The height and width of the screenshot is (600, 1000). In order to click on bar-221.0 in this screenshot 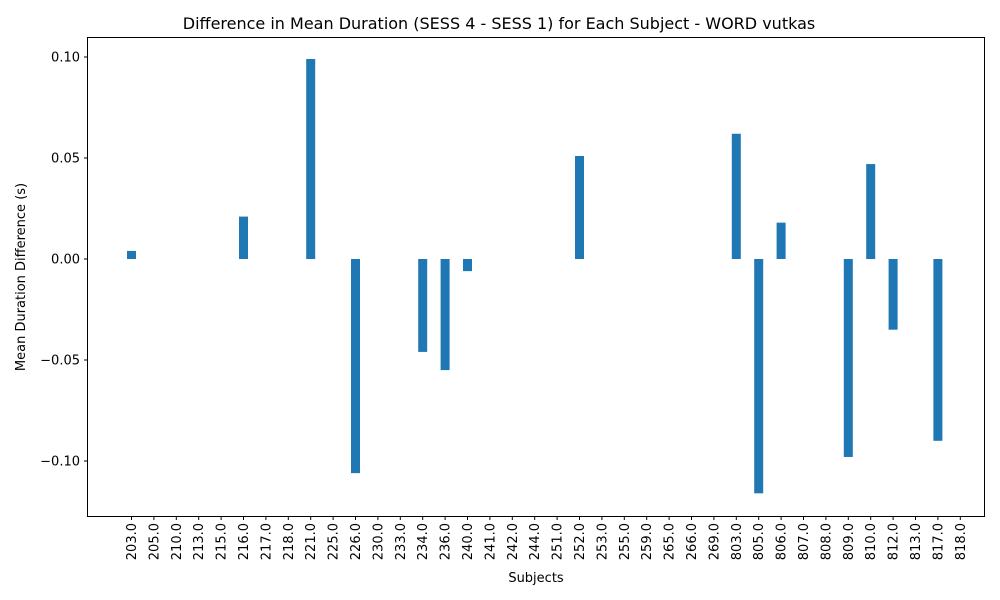, I will do `click(311, 159)`.